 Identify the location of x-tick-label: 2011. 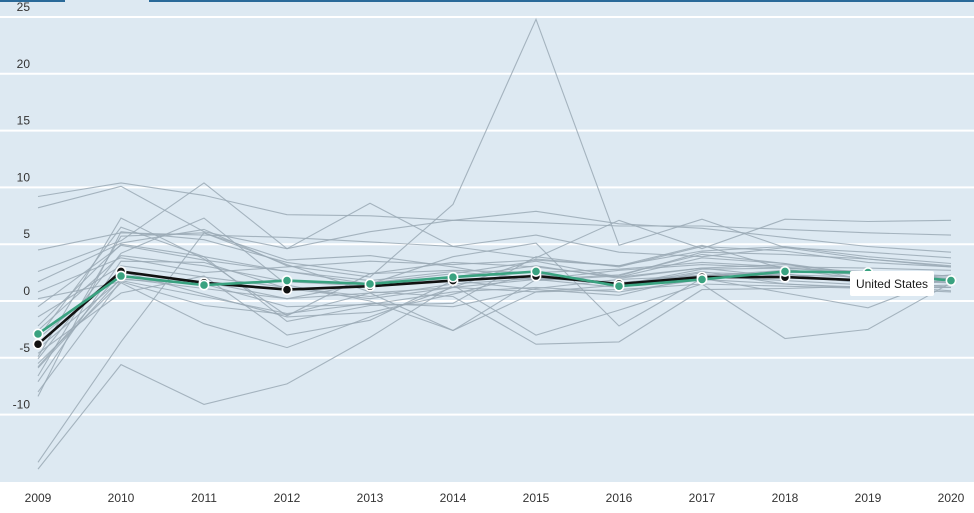
(204, 498).